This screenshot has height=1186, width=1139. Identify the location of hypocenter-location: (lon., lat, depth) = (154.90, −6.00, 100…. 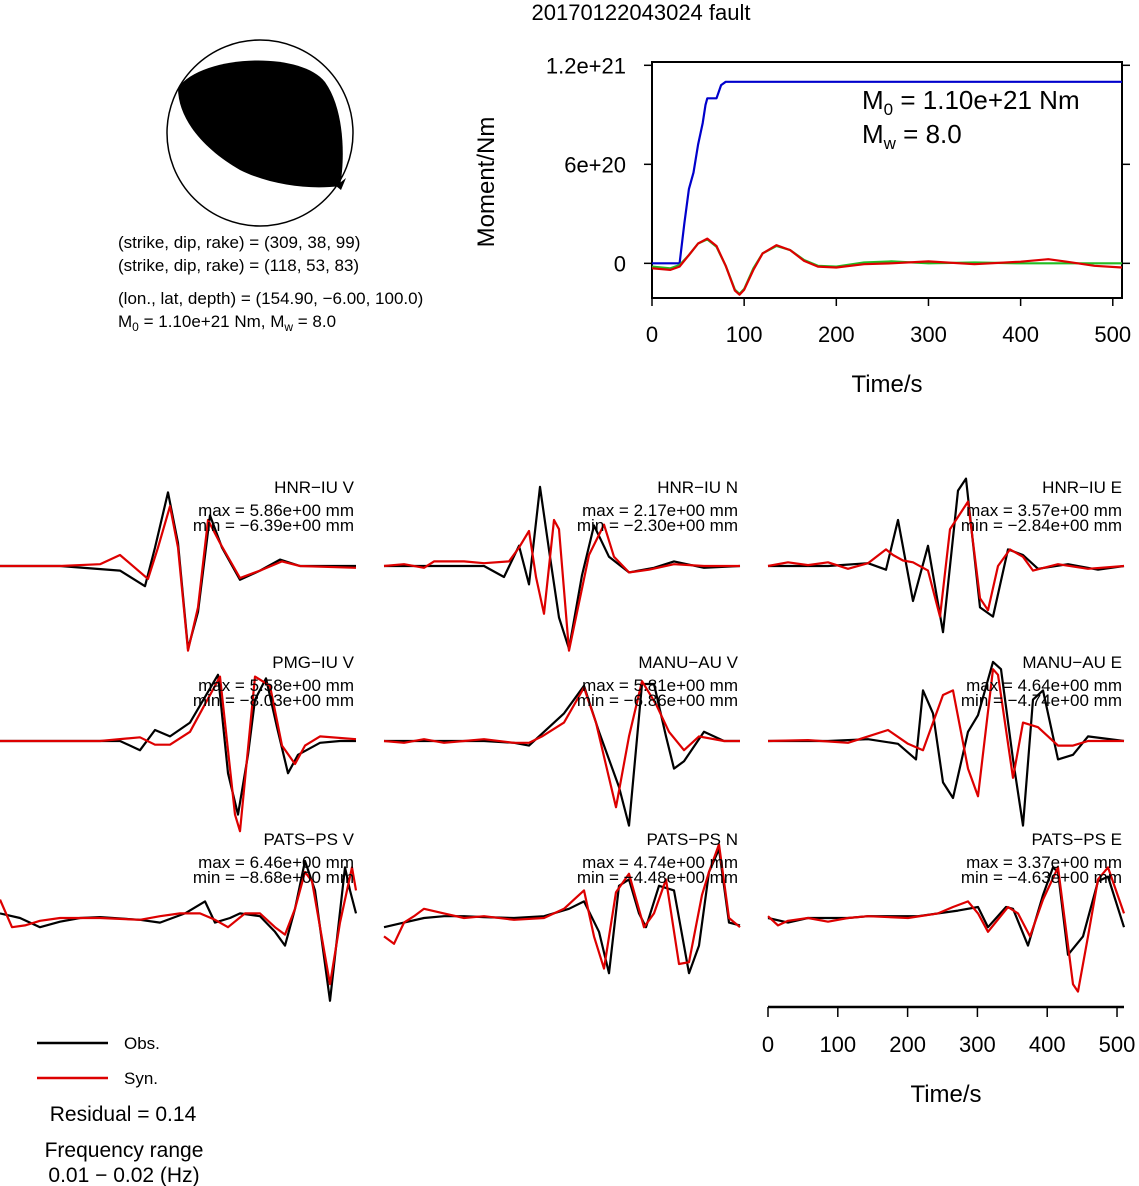
(270, 298).